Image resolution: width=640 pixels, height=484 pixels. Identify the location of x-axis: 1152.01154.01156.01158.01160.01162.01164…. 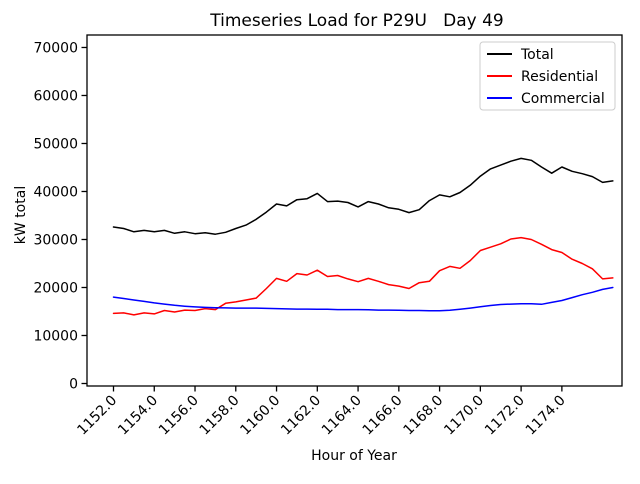
(321, 412).